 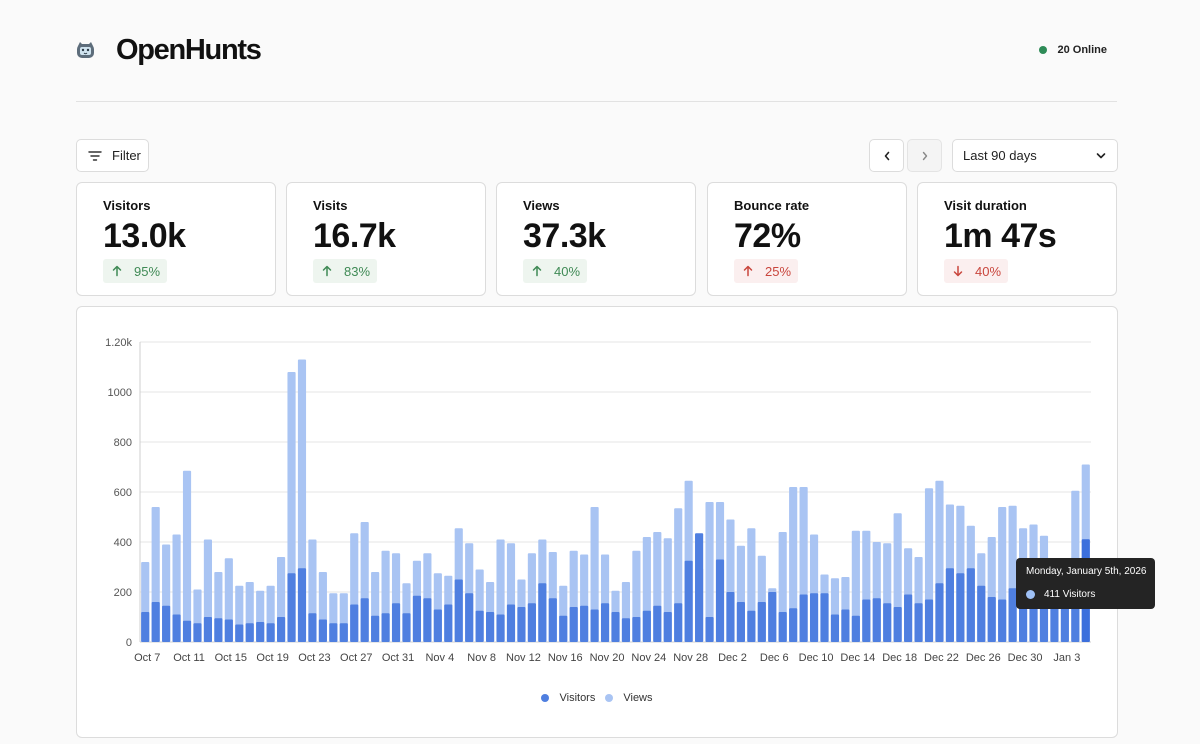 I want to click on metric-card-visits: Visits 16.7k 83%, so click(x=386, y=239).